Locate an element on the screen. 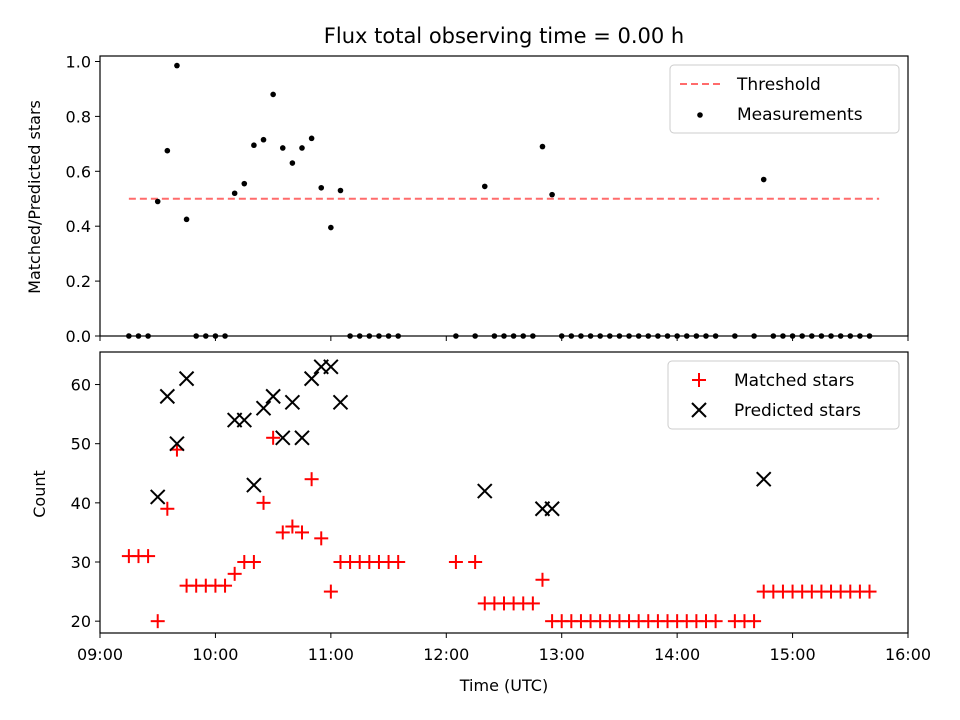 The image size is (960, 720). x-tick-label: 15:00 is located at coordinates (793, 654).